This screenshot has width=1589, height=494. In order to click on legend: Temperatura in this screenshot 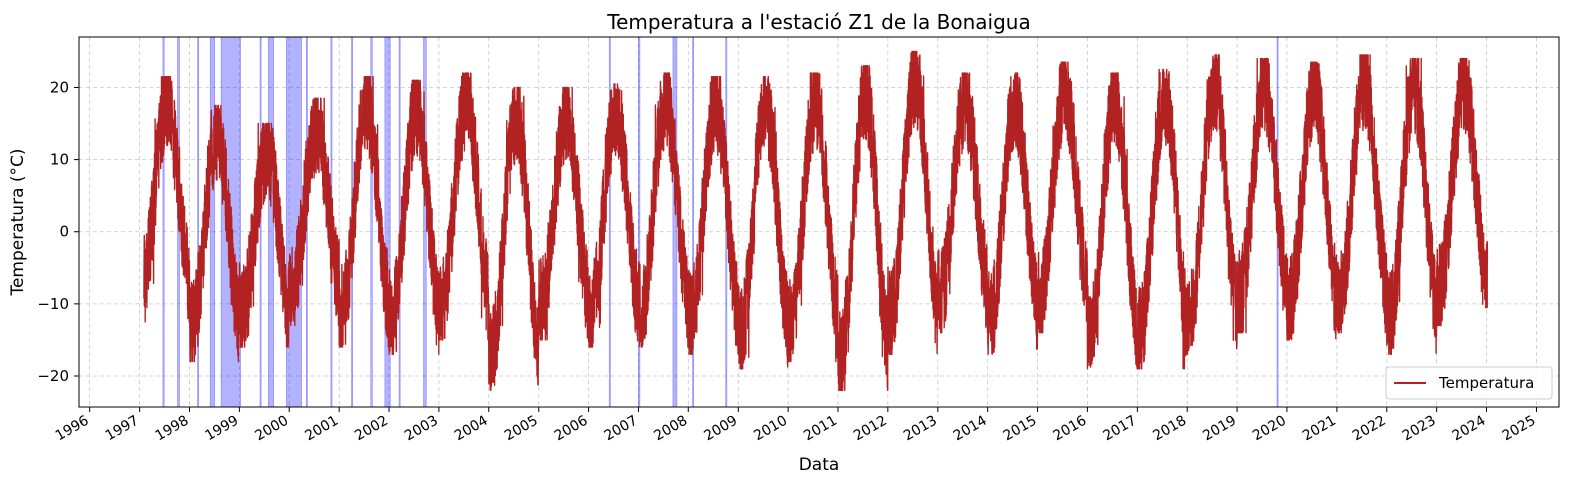, I will do `click(1469, 383)`.